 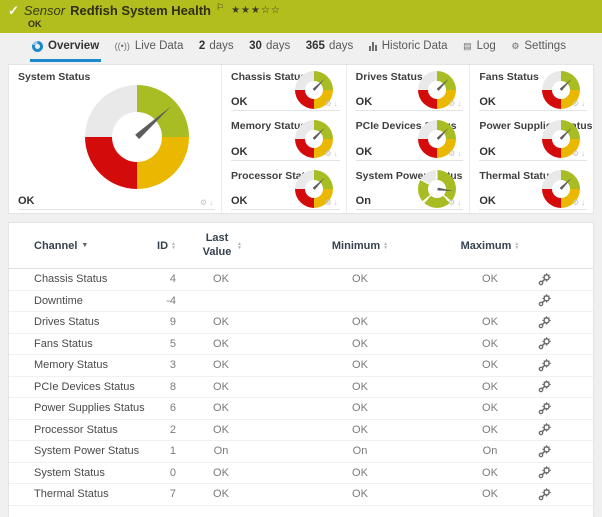 What do you see at coordinates (172, 322) in the screenshot?
I see `channel-id: 9` at bounding box center [172, 322].